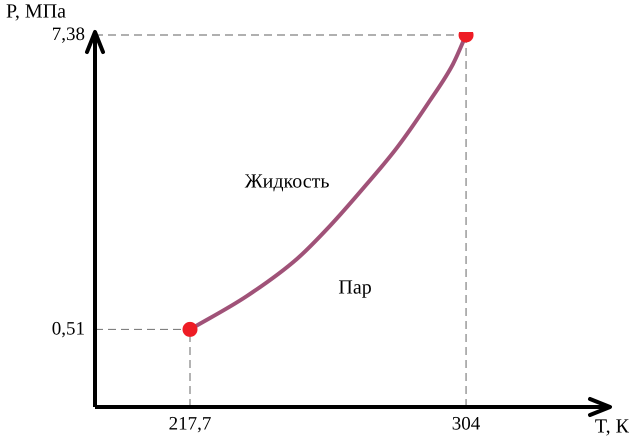 The image size is (631, 439). What do you see at coordinates (36, 11) in the screenshot?
I see `y-axis-title: P, МПа` at bounding box center [36, 11].